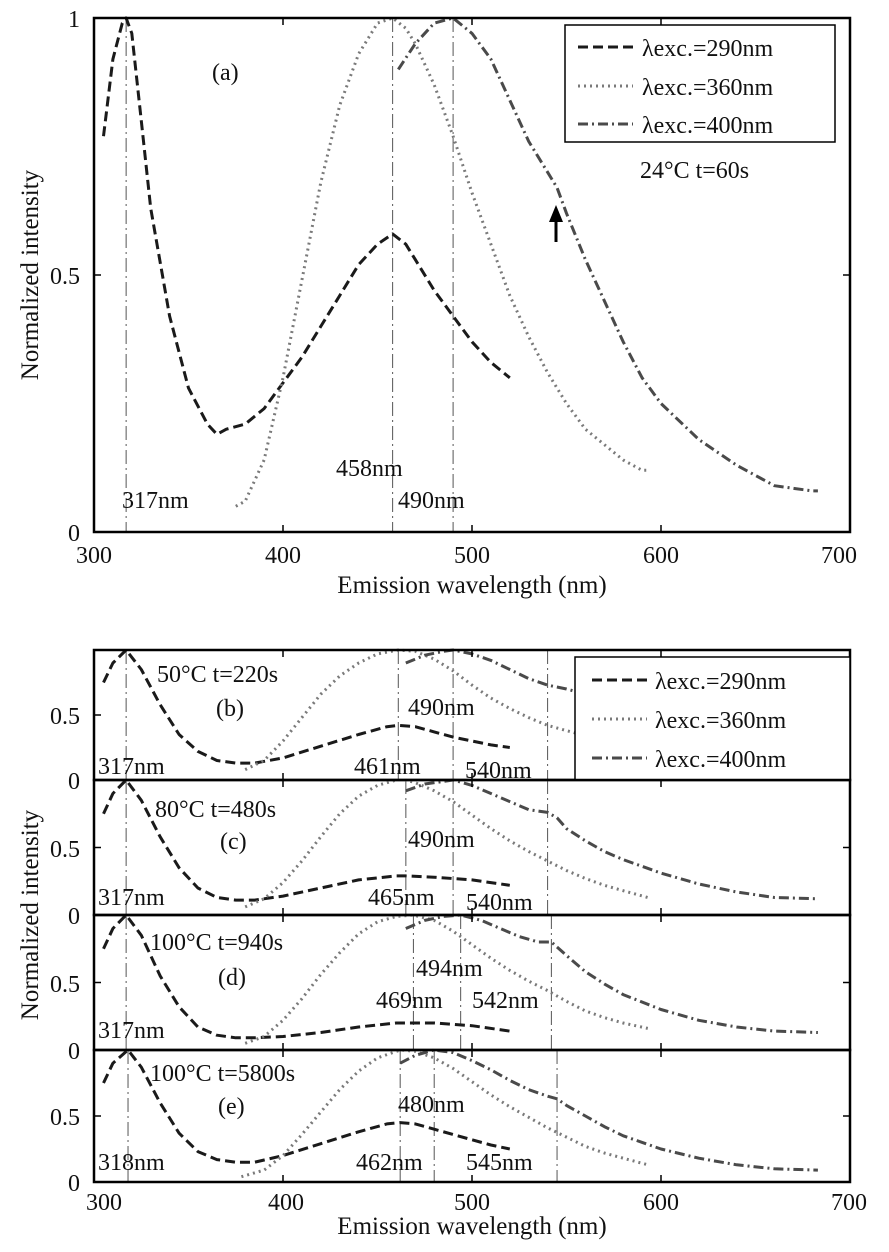 The height and width of the screenshot is (1252, 889). I want to click on panel-e-ticks, so click(472, 1116).